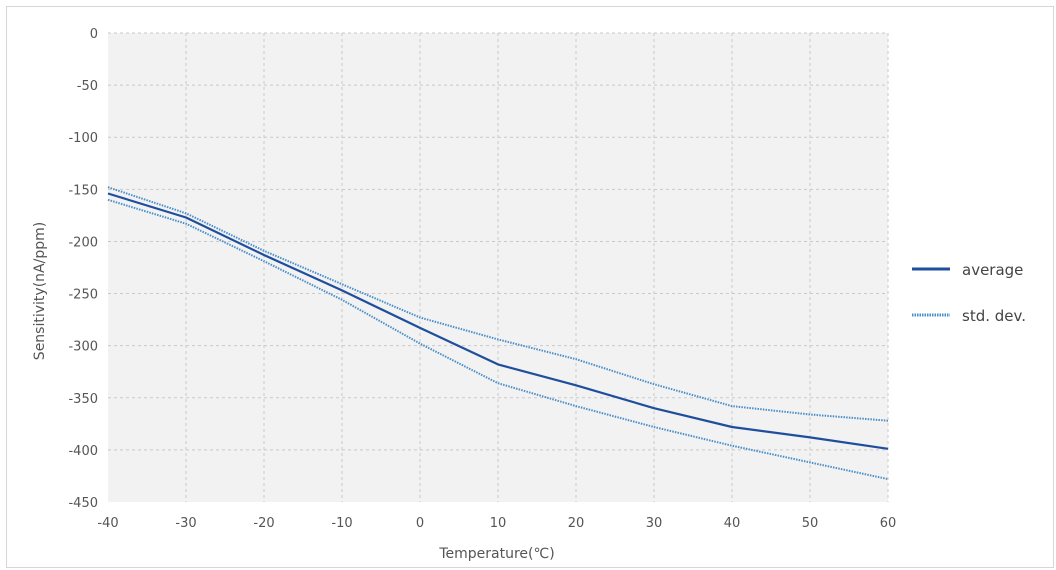 The image size is (1056, 570). What do you see at coordinates (83, 399) in the screenshot?
I see `y-tick-label: -350` at bounding box center [83, 399].